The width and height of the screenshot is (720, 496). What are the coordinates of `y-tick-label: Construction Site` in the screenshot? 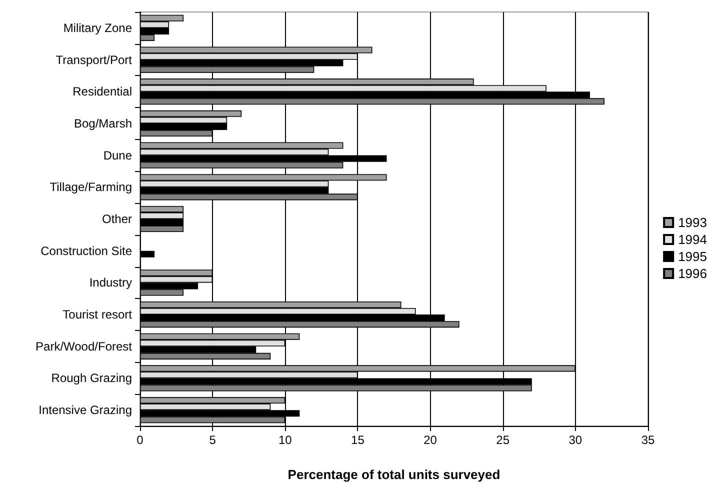 It's located at (86, 251).